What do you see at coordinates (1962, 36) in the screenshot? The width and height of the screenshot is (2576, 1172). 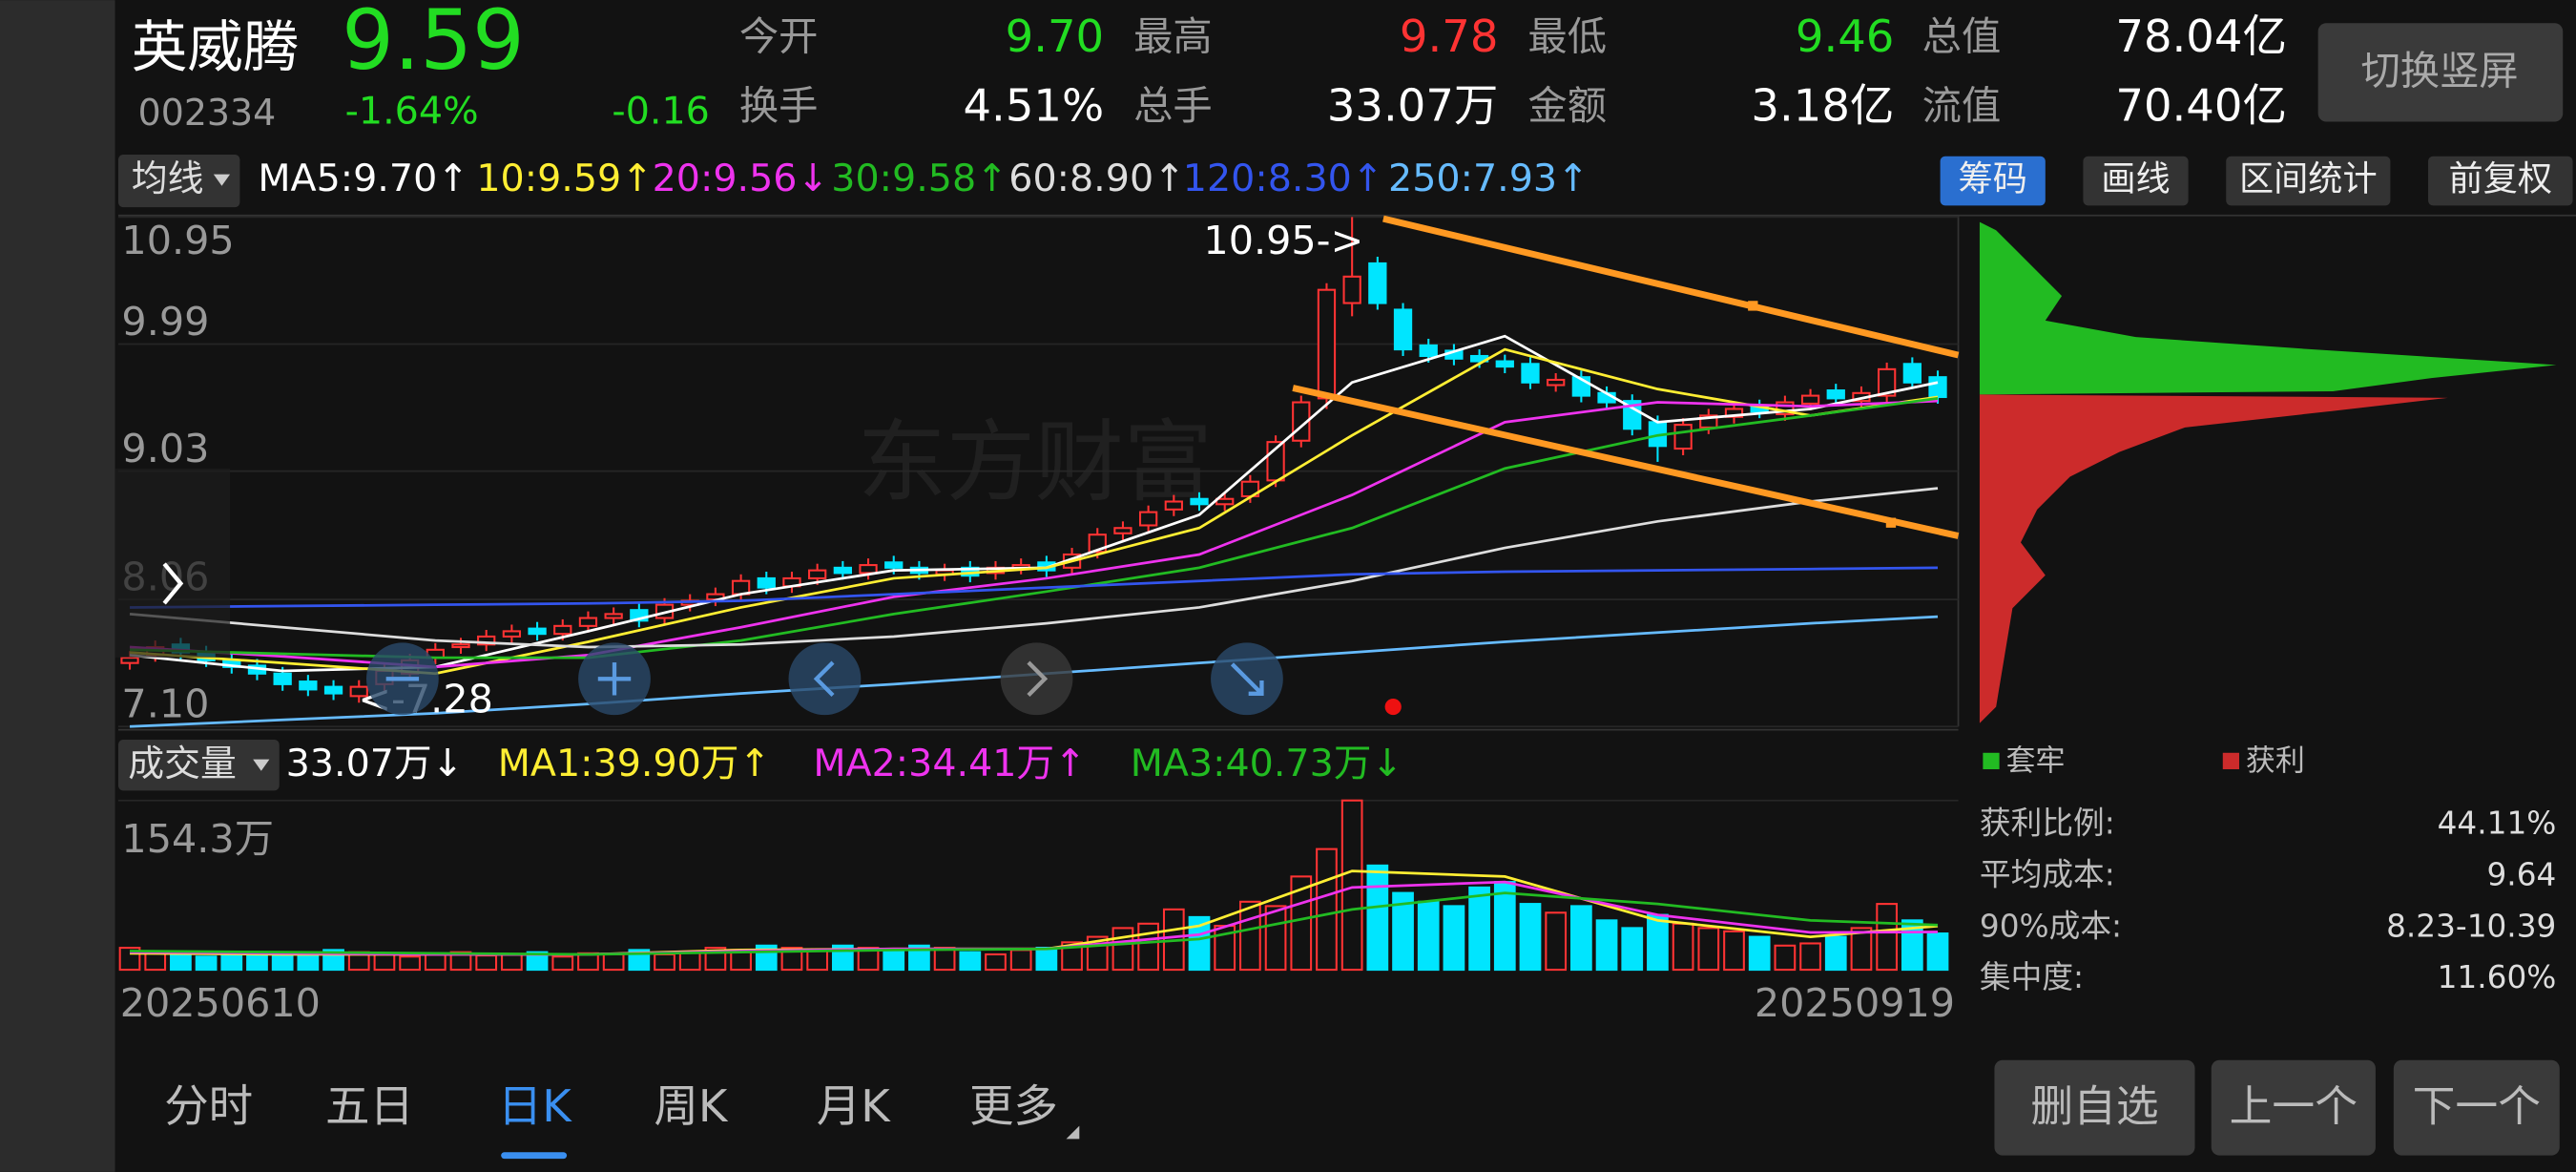 I see `stat-label: 总值` at bounding box center [1962, 36].